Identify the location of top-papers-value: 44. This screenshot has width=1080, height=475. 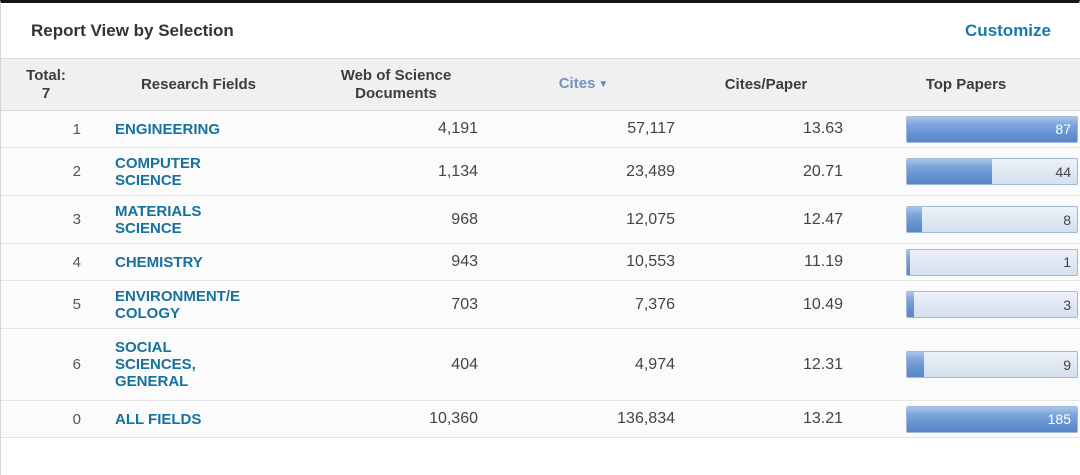
(1063, 171).